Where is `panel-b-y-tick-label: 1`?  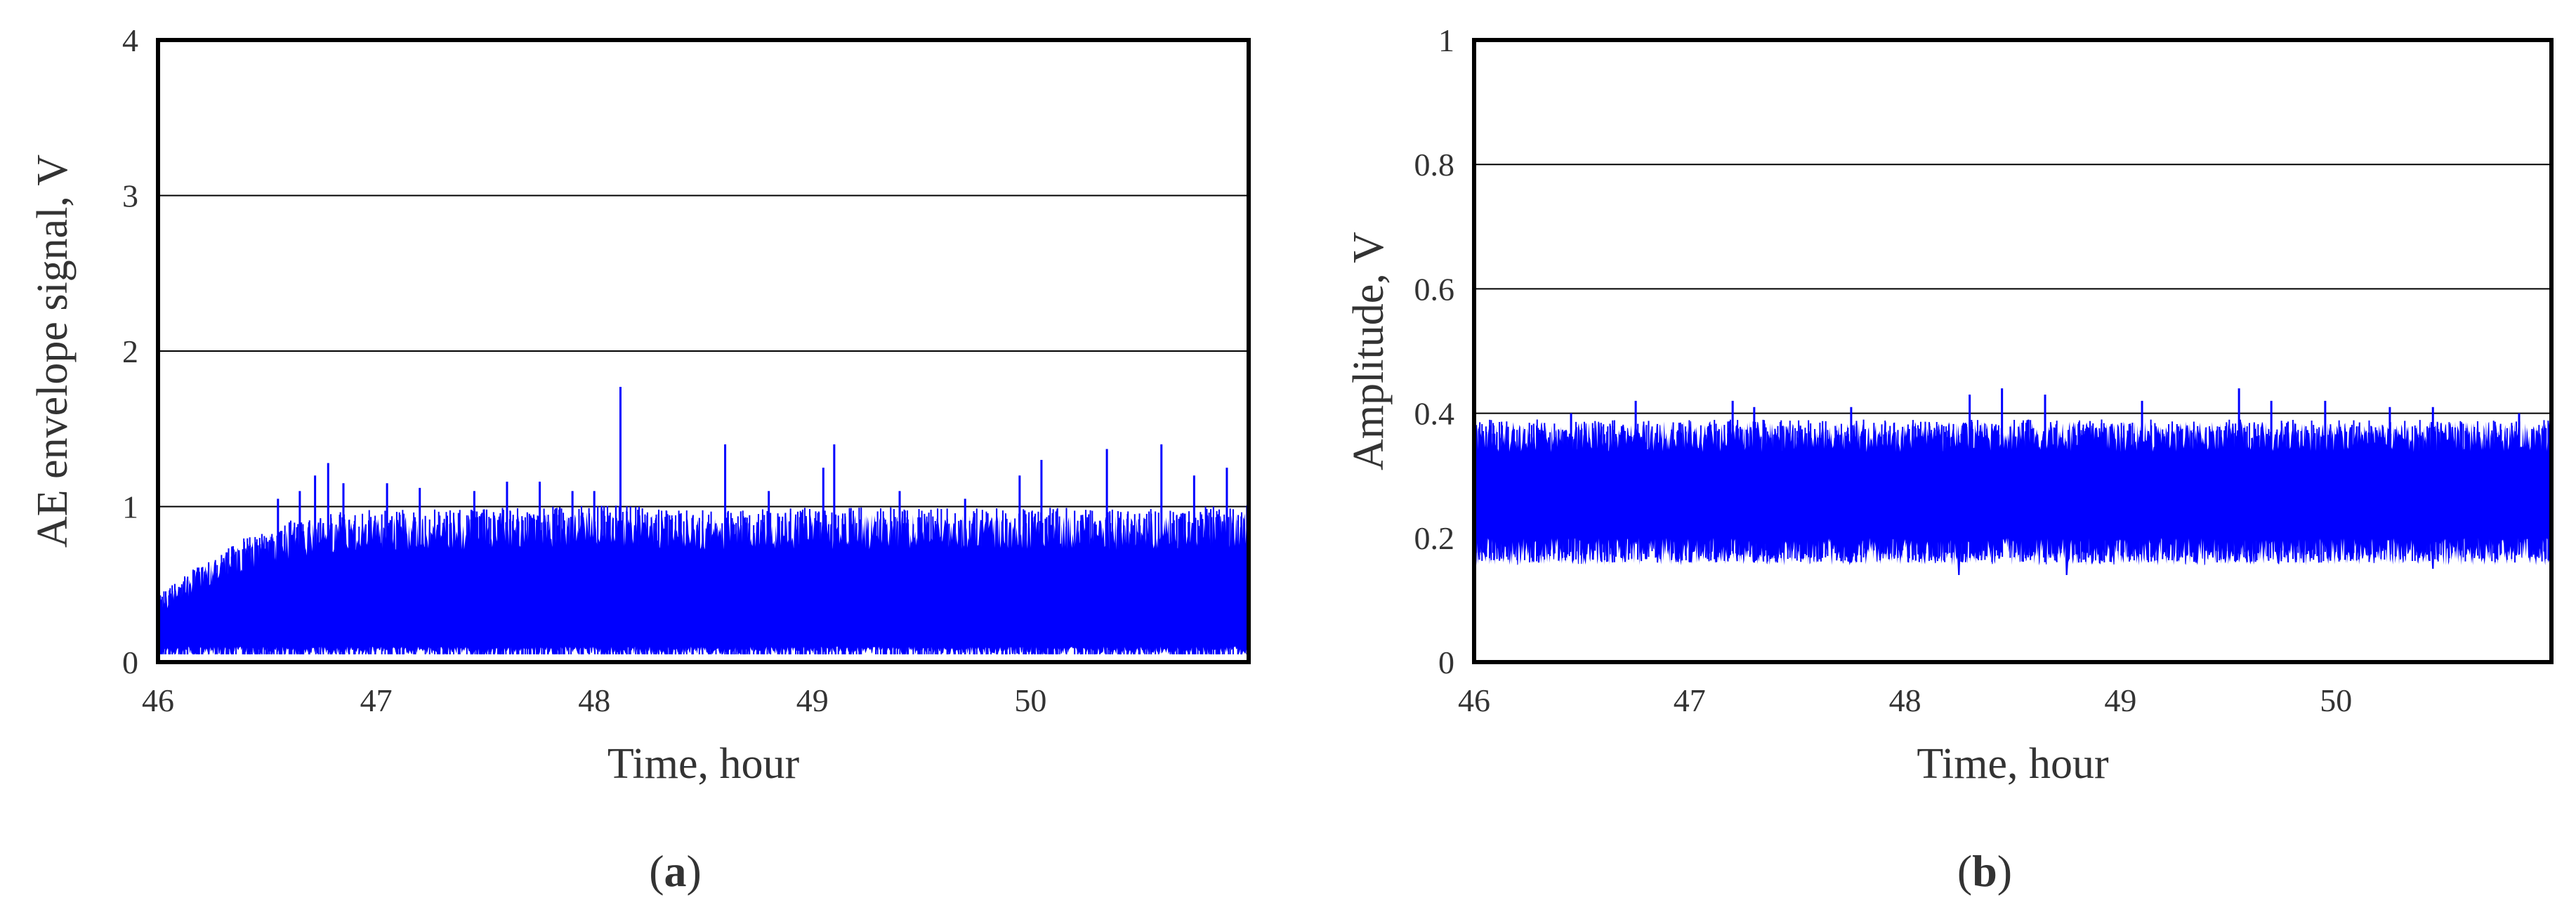 panel-b-y-tick-label: 1 is located at coordinates (1446, 40).